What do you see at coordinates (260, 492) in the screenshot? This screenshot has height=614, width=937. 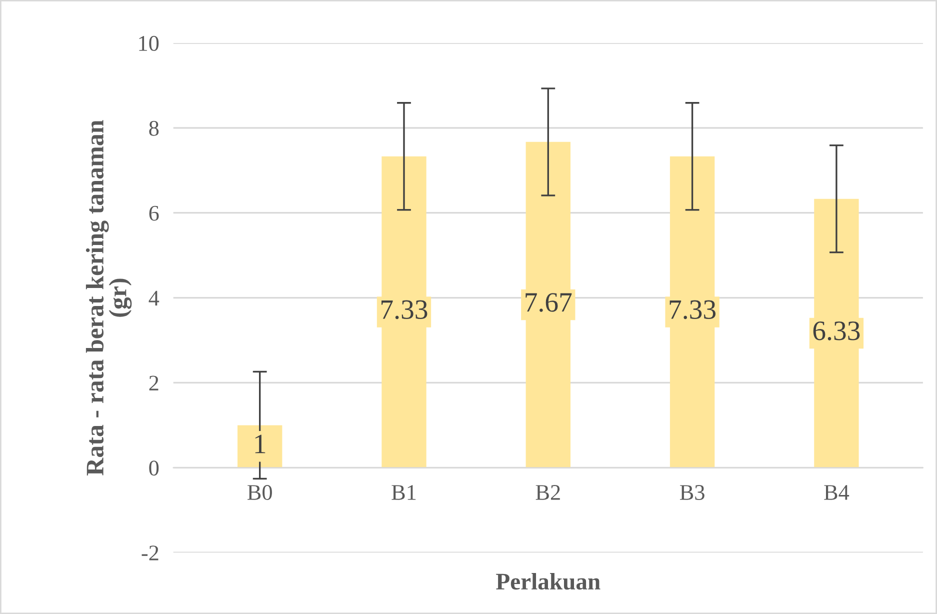 I see `x-tick-label: B0` at bounding box center [260, 492].